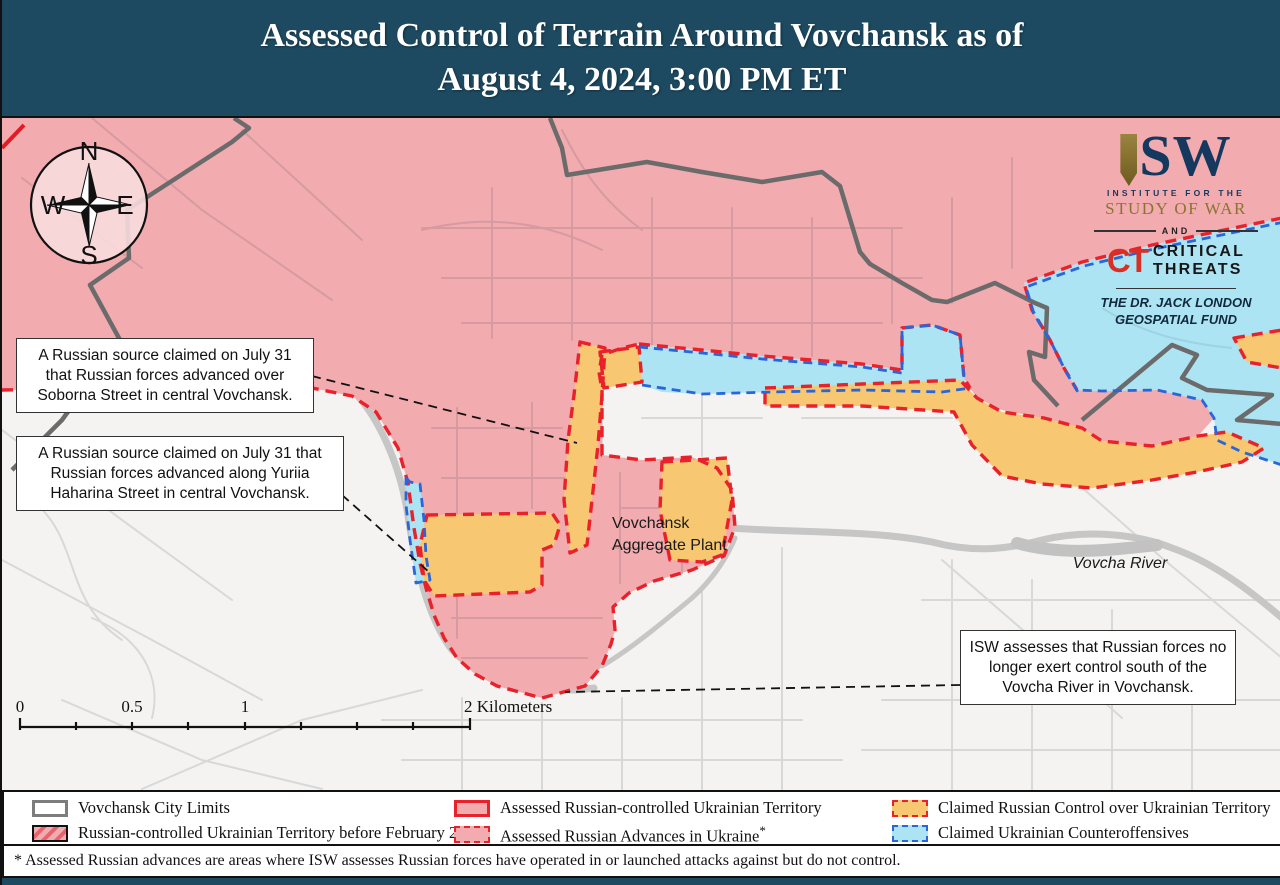  What do you see at coordinates (20, 706) in the screenshot?
I see `scale-0: 0` at bounding box center [20, 706].